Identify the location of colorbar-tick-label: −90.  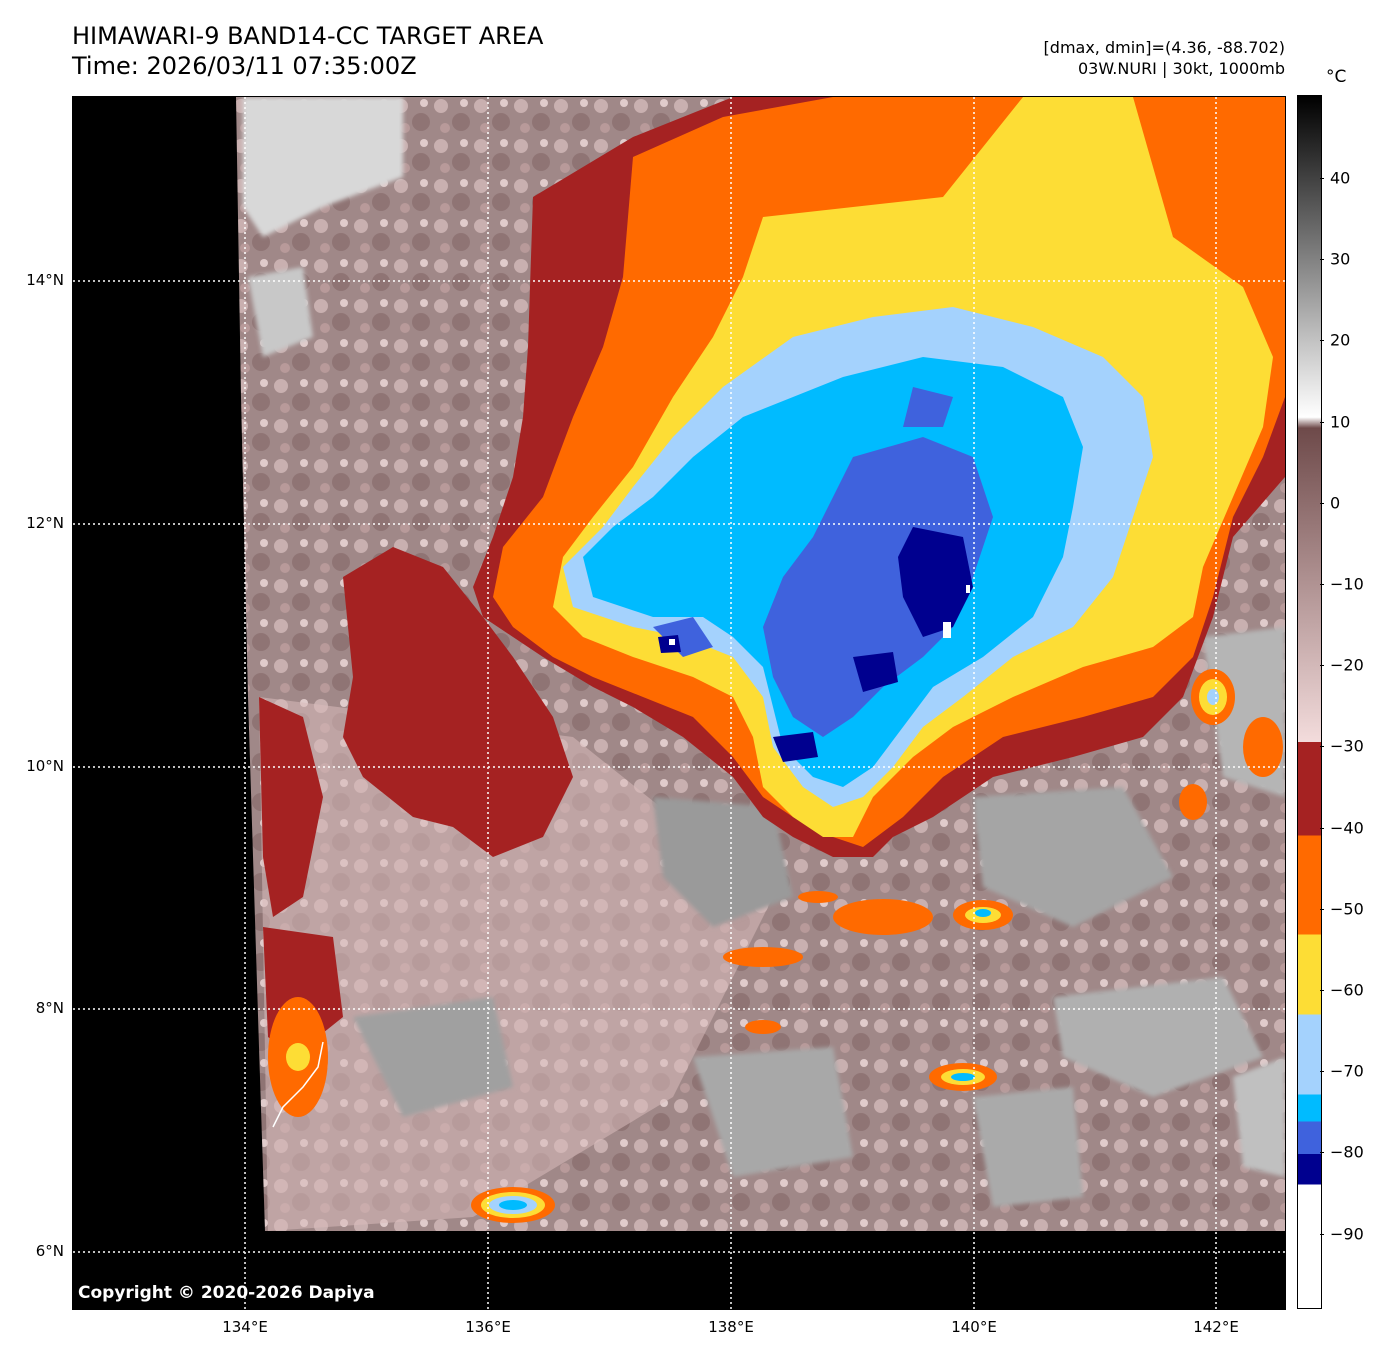
(1347, 1234).